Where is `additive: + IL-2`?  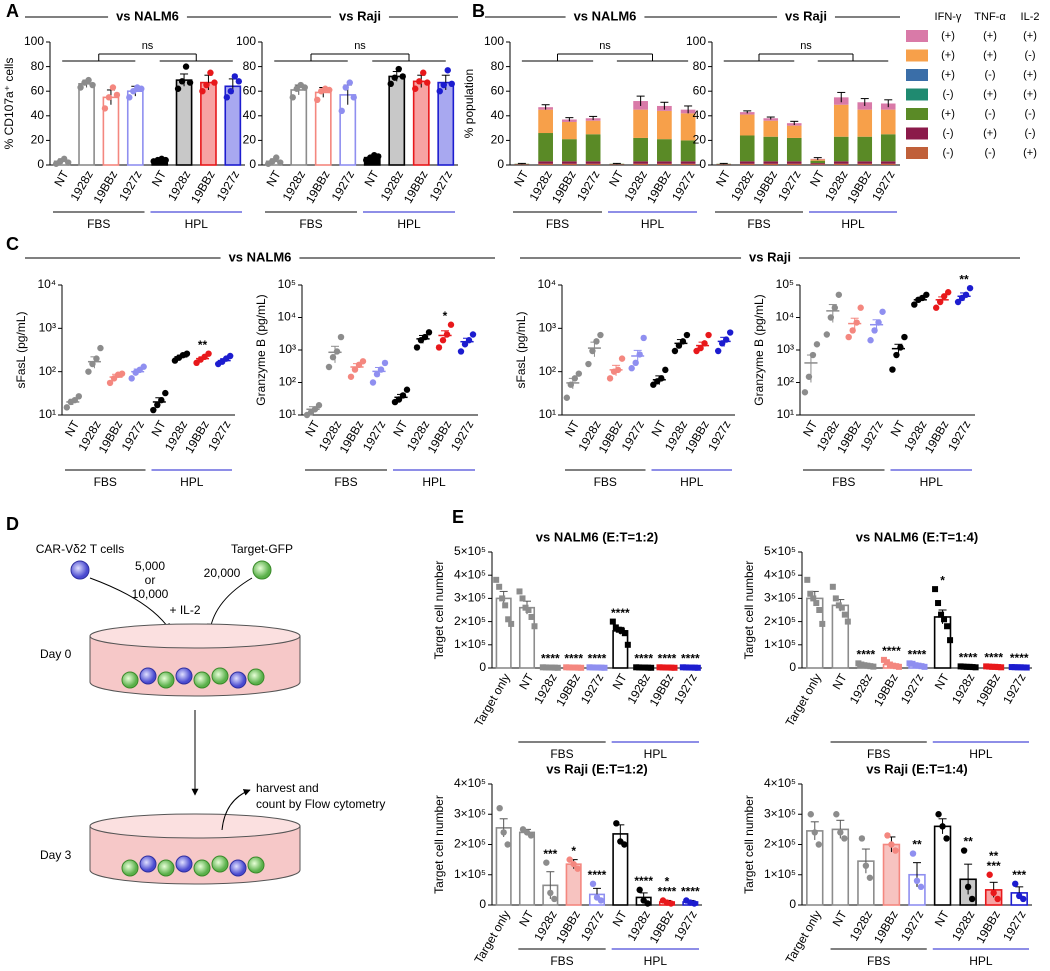 additive: + IL-2 is located at coordinates (184, 610).